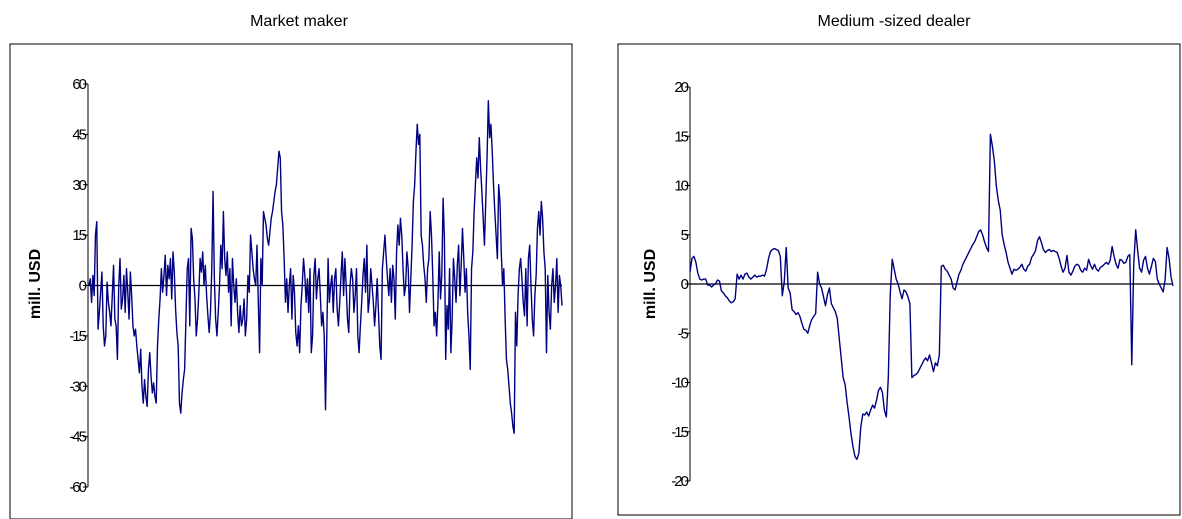  What do you see at coordinates (685, 235) in the screenshot?
I see `y-tick-label: 5` at bounding box center [685, 235].